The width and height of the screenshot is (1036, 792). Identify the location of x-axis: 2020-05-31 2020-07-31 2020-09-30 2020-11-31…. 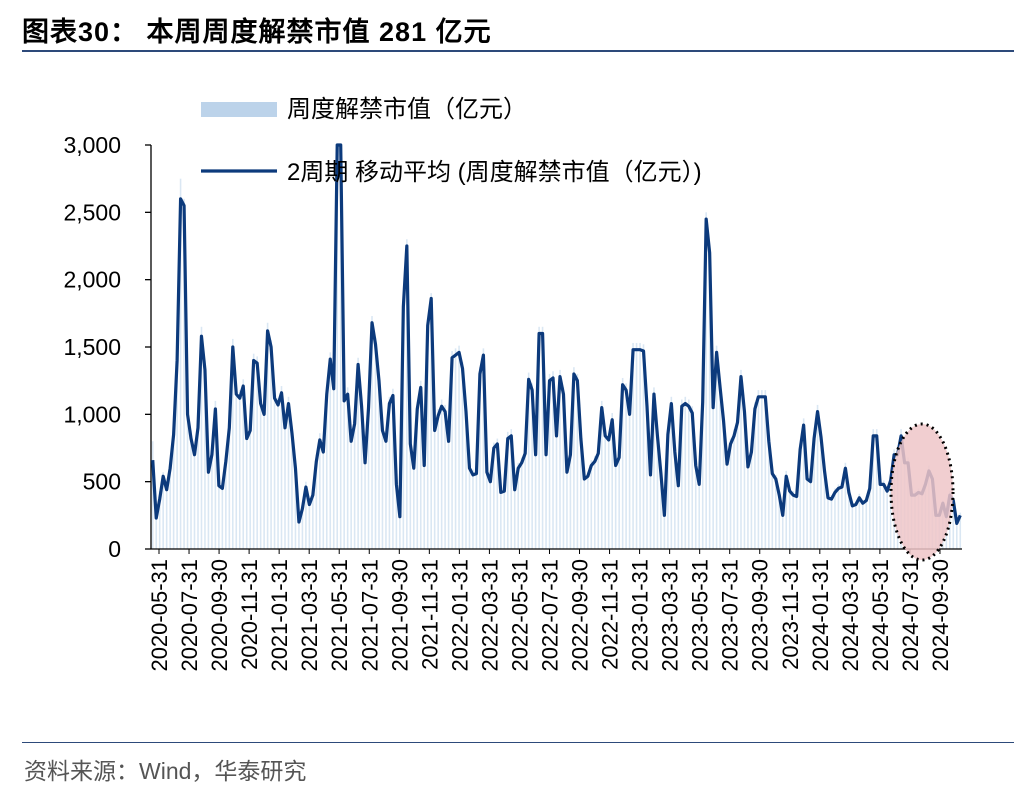
(554, 610).